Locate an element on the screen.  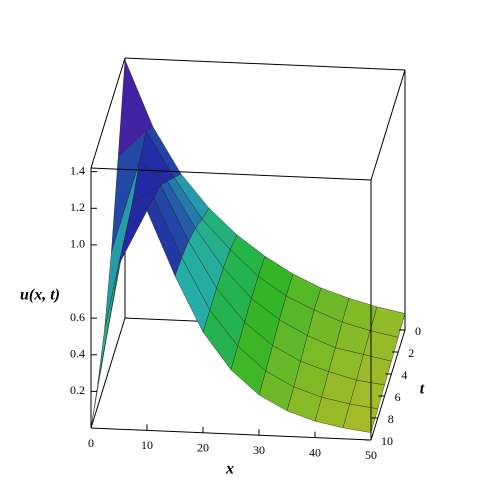
z-tick-label: 1.0 is located at coordinates (77, 244).